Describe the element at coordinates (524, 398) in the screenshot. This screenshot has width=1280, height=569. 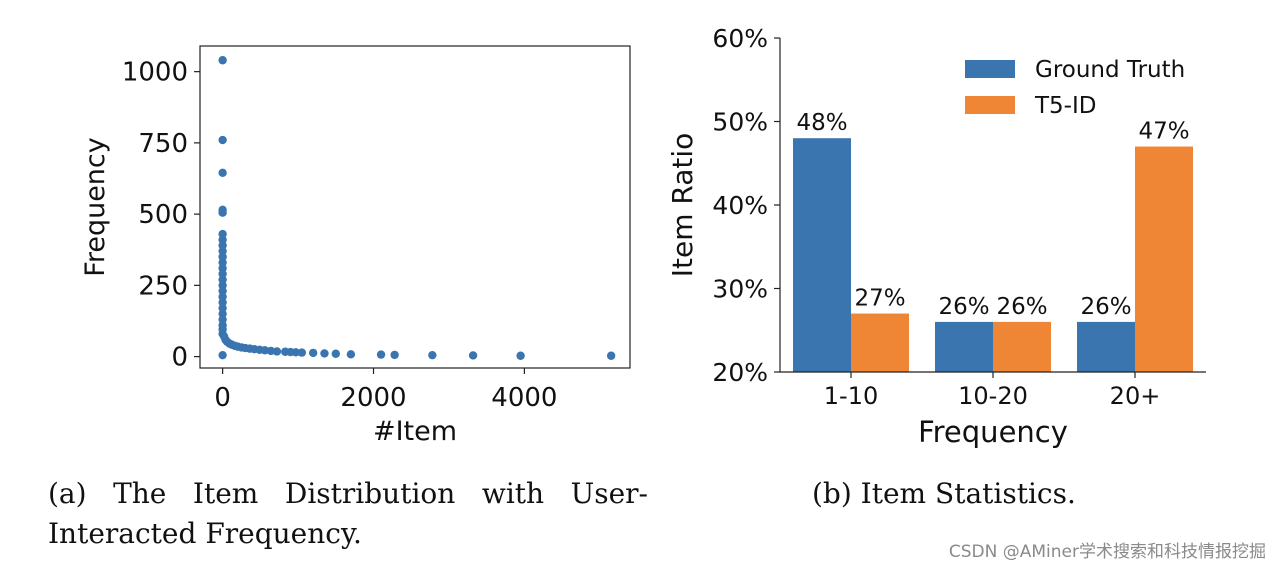
I see `x-tick-label: 4000` at that location.